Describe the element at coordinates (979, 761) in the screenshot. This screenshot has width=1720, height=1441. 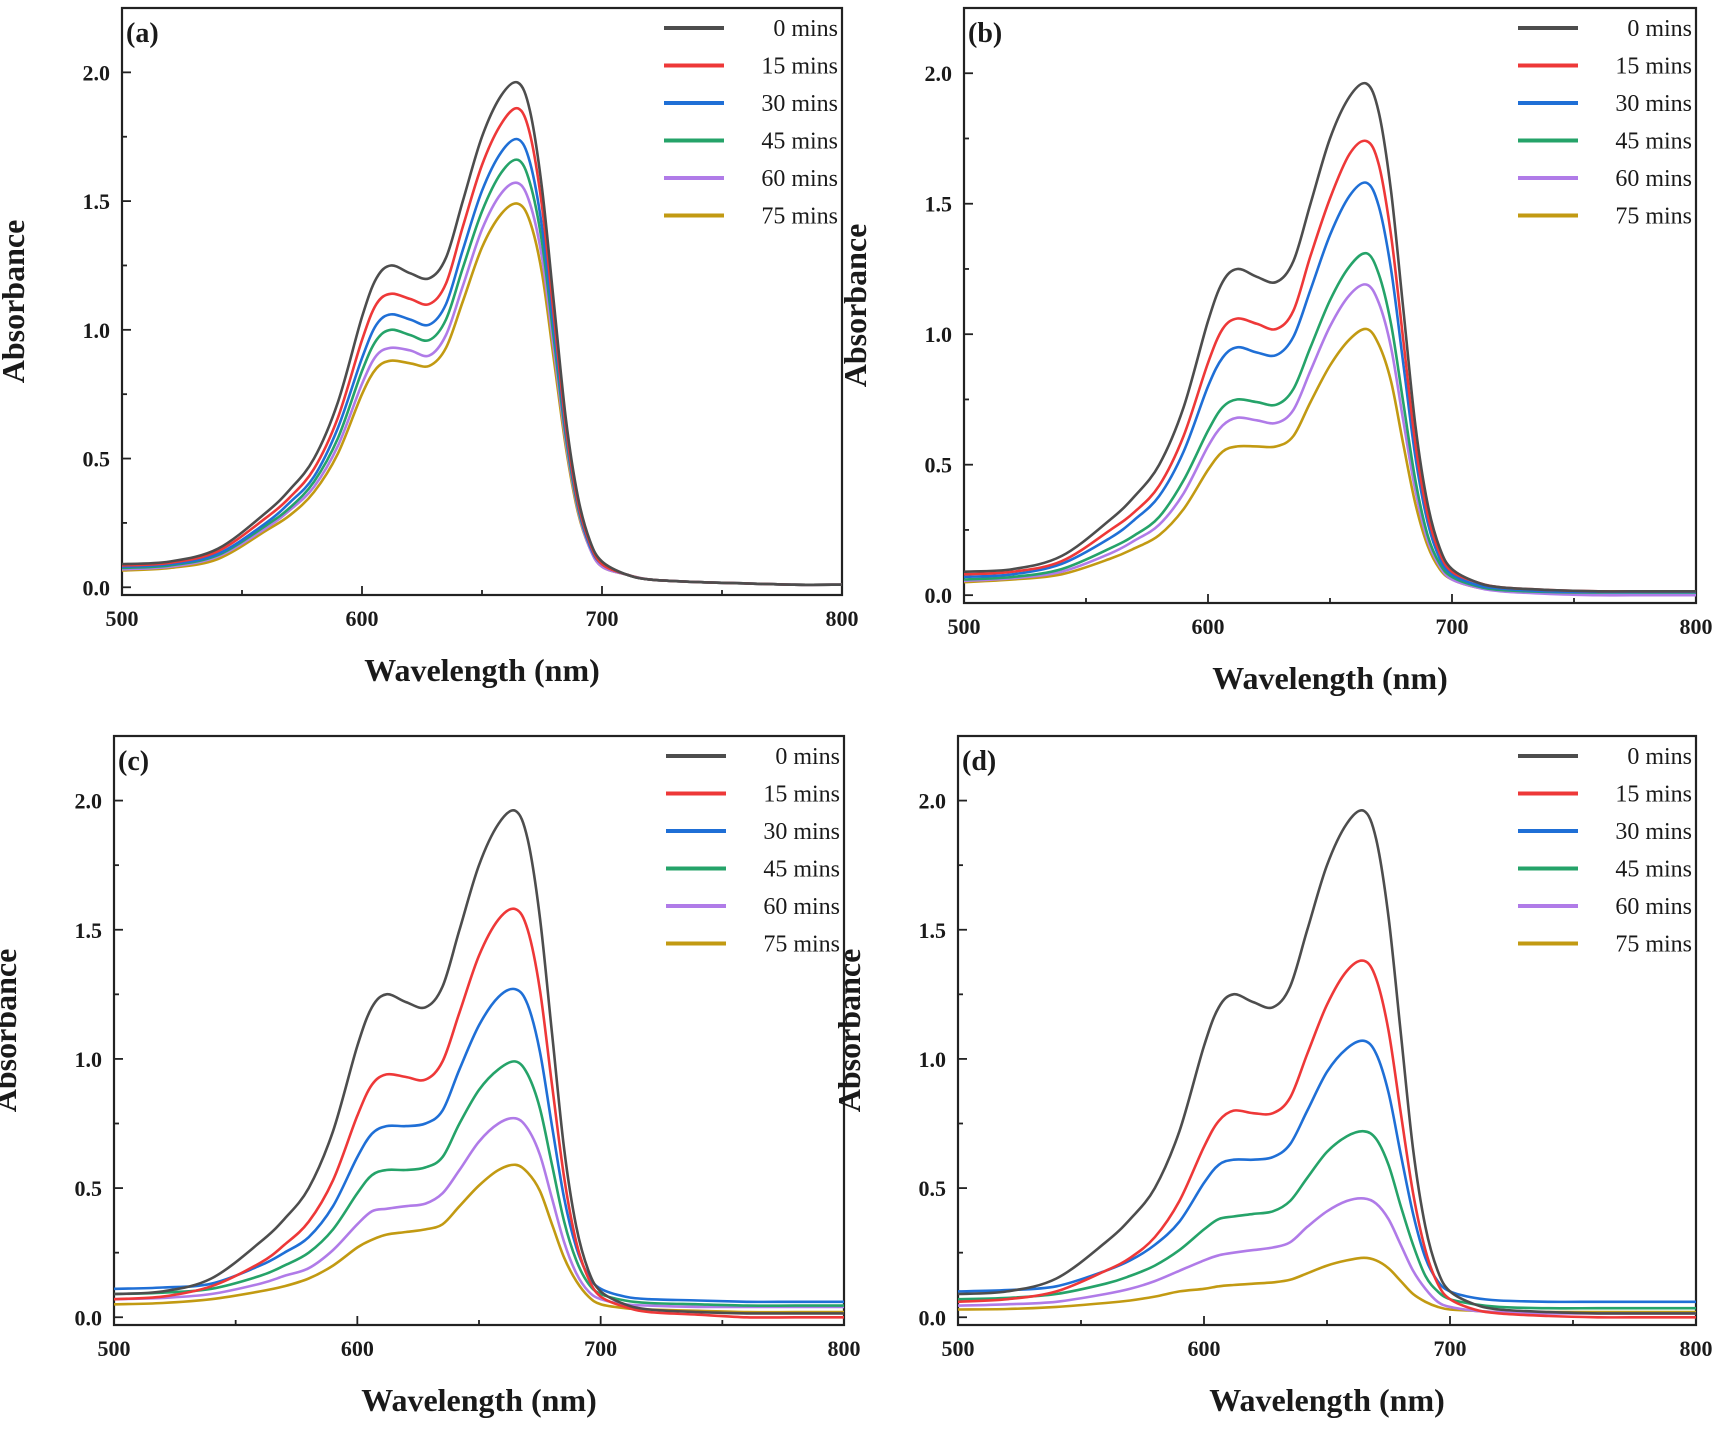
I see `panel-label: (d)` at that location.